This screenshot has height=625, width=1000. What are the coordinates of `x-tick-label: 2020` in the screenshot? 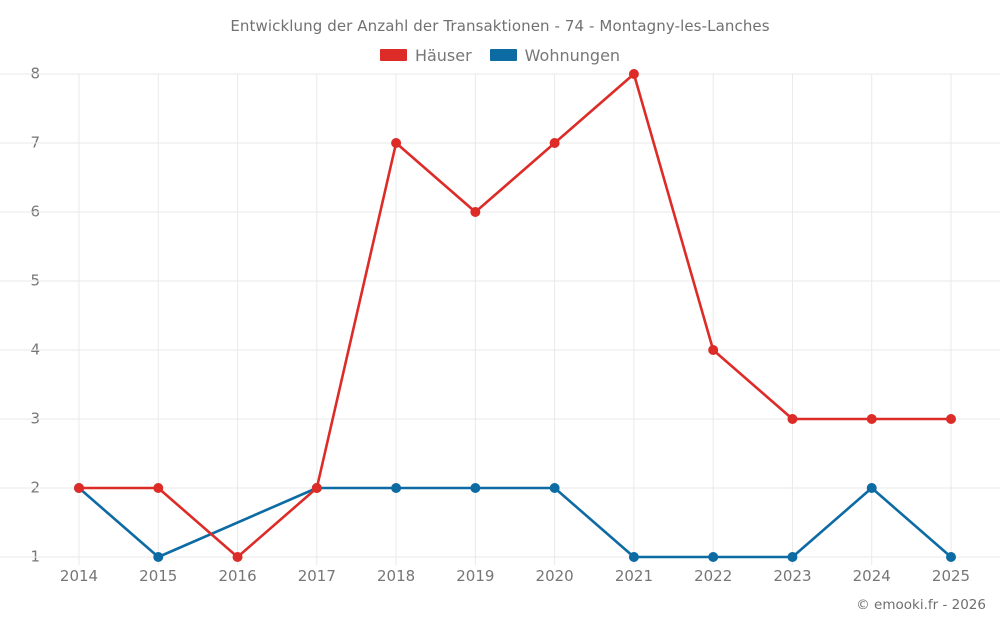 It's located at (554, 576).